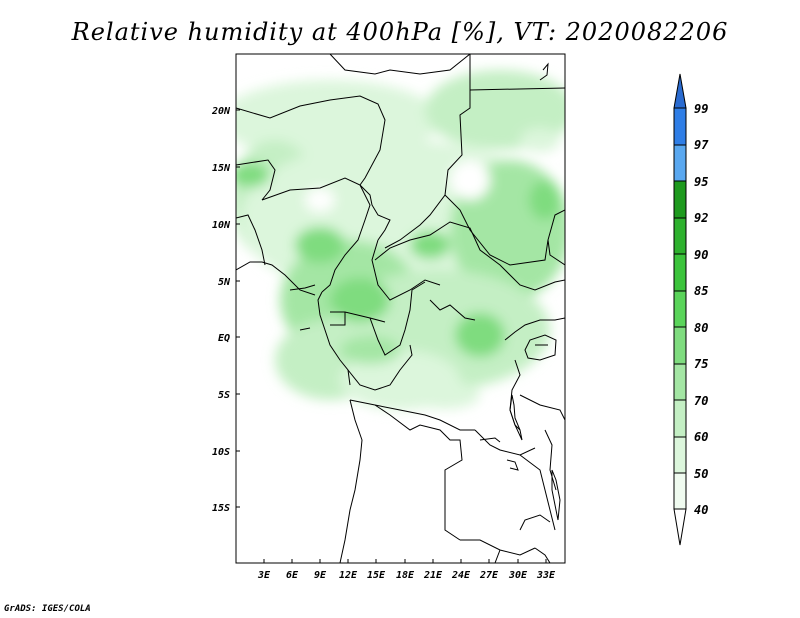 The width and height of the screenshot is (800, 618). Describe the element at coordinates (701, 364) in the screenshot. I see `colorbar-label: 75` at that location.